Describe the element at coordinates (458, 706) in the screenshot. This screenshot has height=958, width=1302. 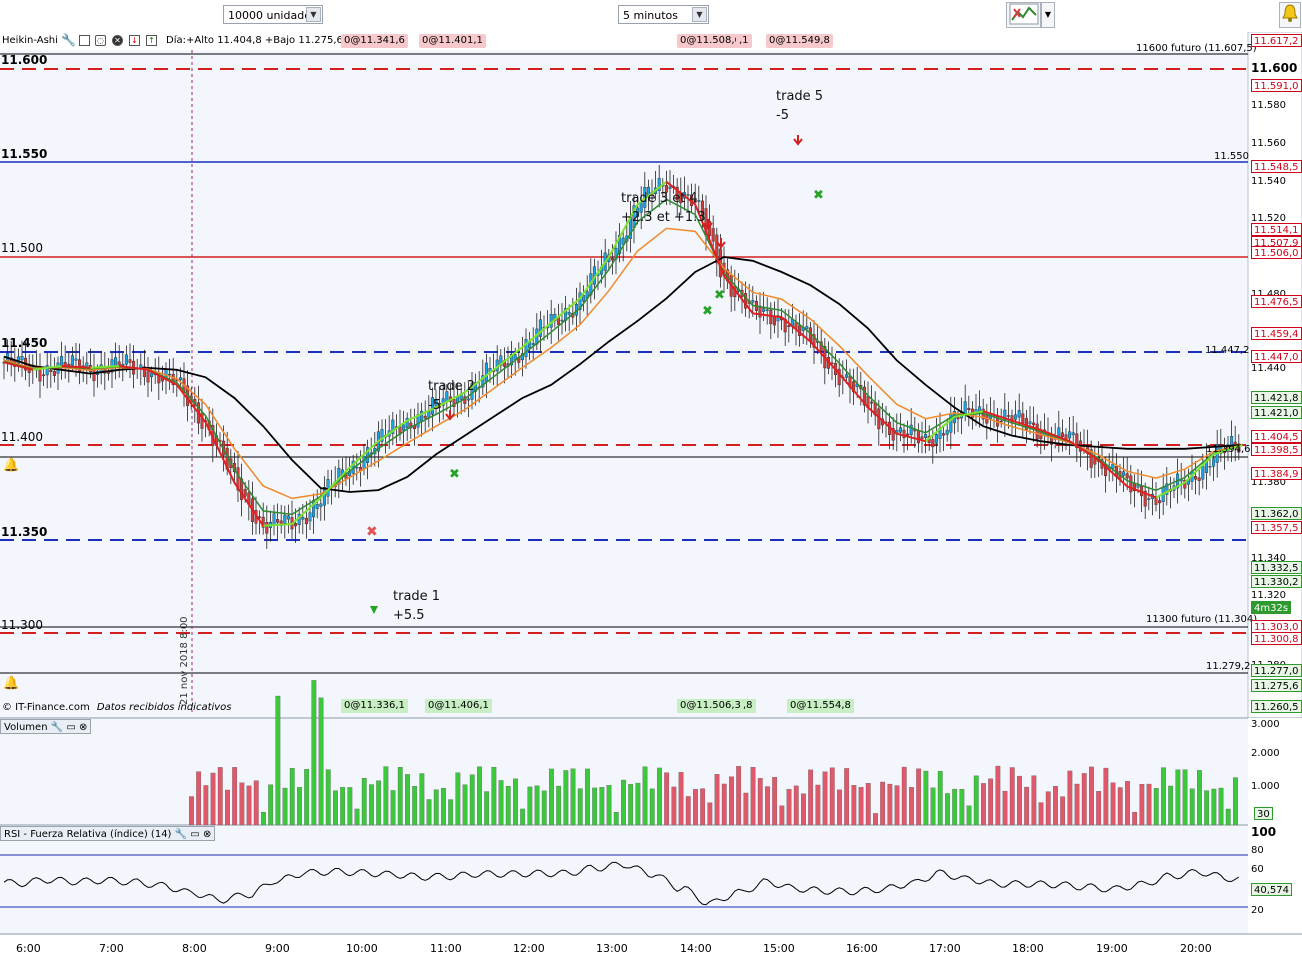
I see `order-badge: 0@11.406,1` at that location.